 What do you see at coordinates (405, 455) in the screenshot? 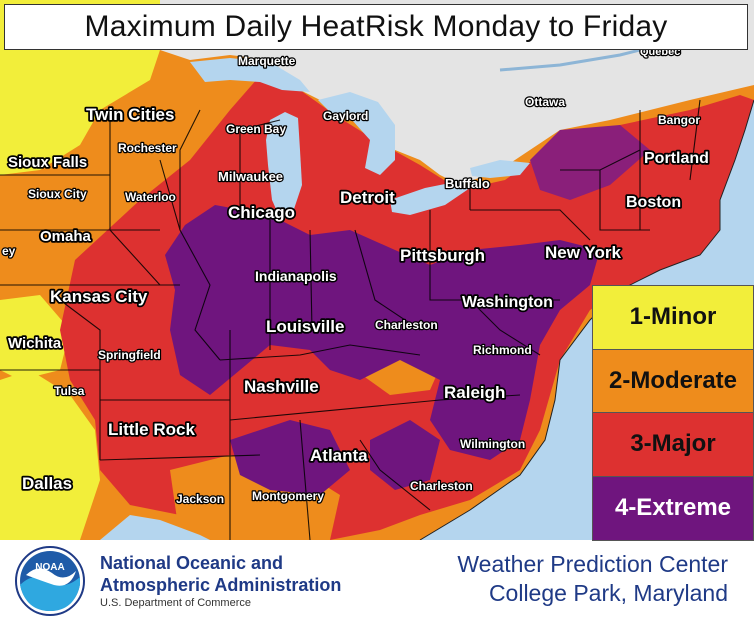
I see `zone-extreme-georgia` at bounding box center [405, 455].